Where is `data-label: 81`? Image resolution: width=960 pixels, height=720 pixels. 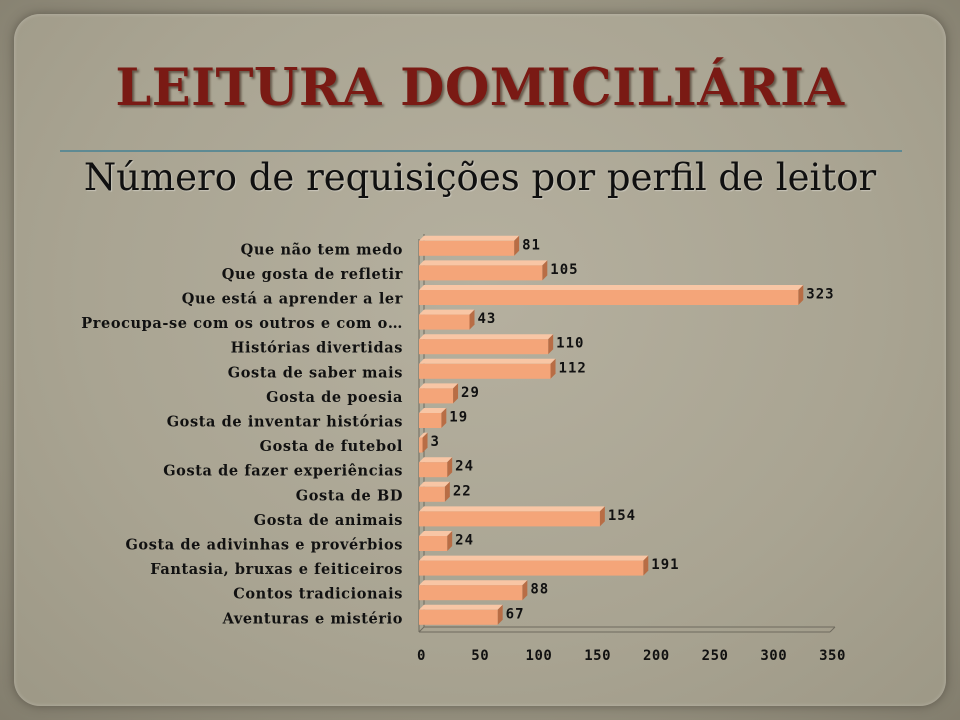
data-label: 81 is located at coordinates (531, 245).